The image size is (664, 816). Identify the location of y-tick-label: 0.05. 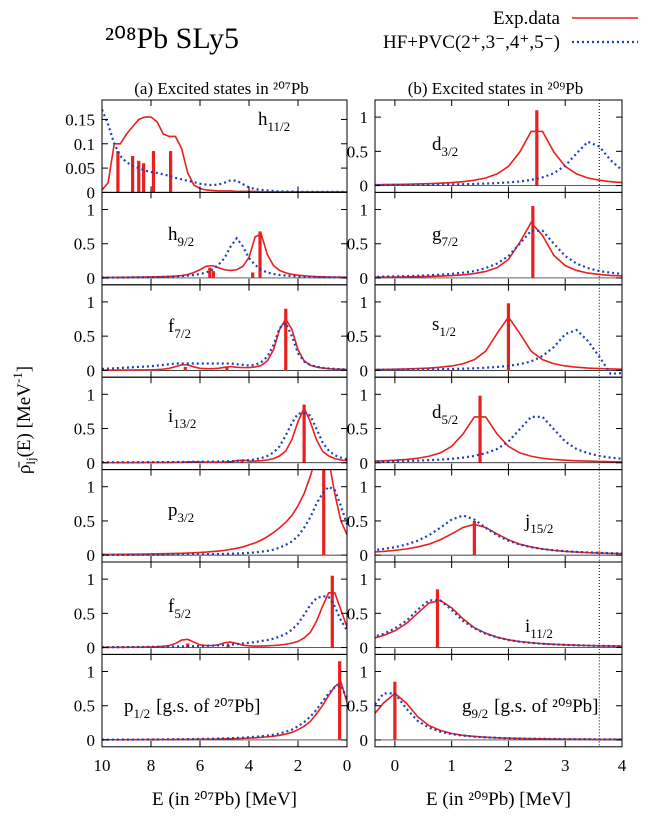
(80, 168).